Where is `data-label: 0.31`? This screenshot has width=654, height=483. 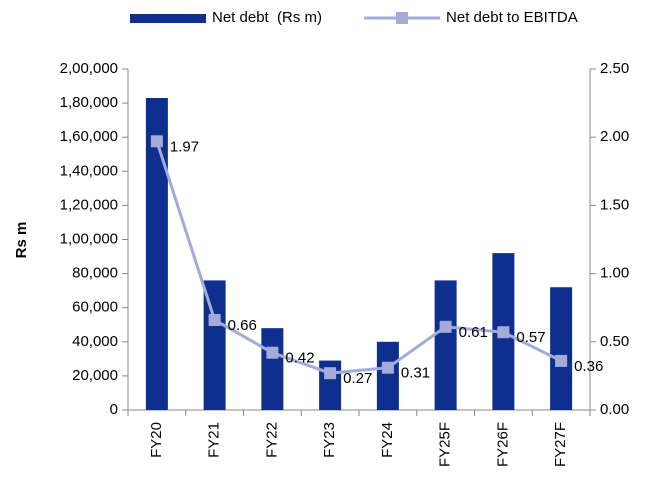 data-label: 0.31 is located at coordinates (415, 373).